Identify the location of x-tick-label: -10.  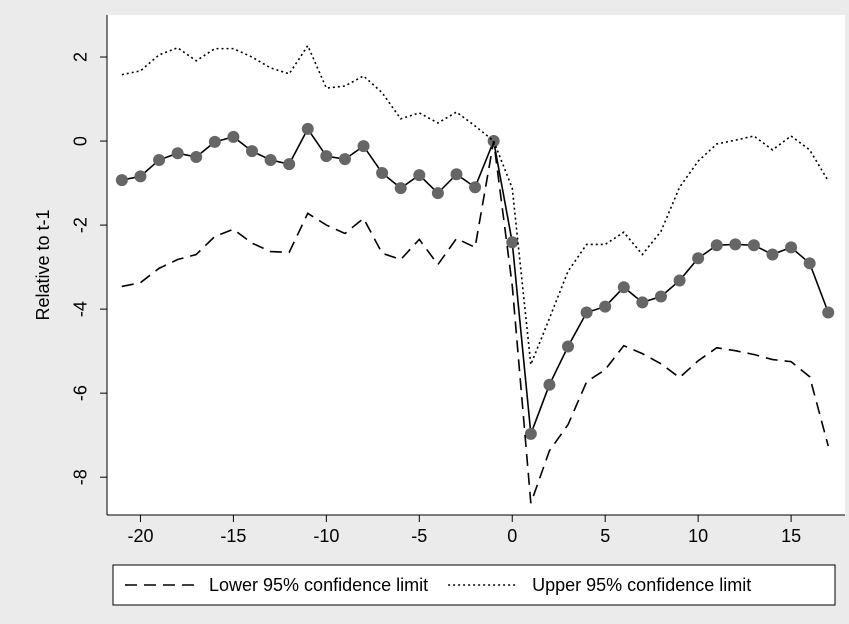
(326, 536).